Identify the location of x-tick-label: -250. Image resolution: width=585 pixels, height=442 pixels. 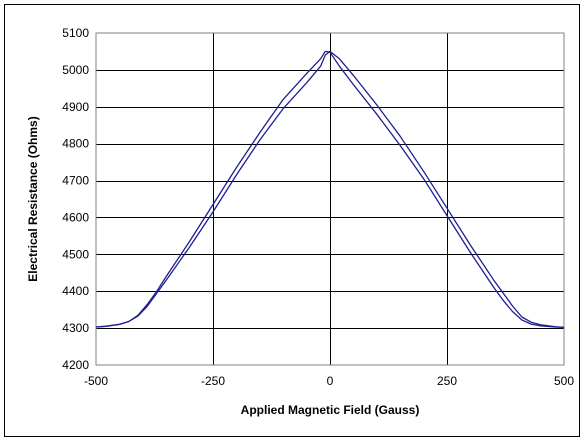
(213, 381).